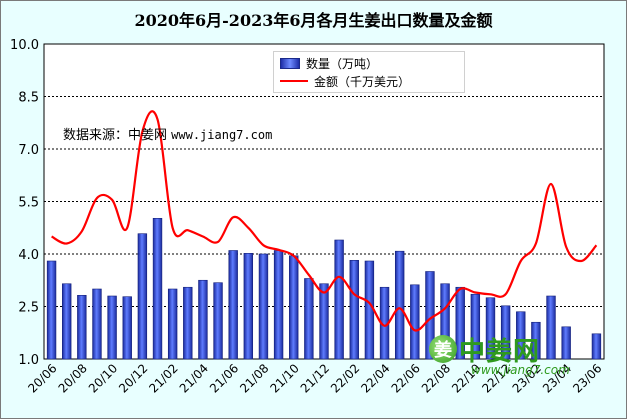 The image size is (627, 419). I want to click on legend-label-amount: 金额（千万美元）, so click(362, 81).